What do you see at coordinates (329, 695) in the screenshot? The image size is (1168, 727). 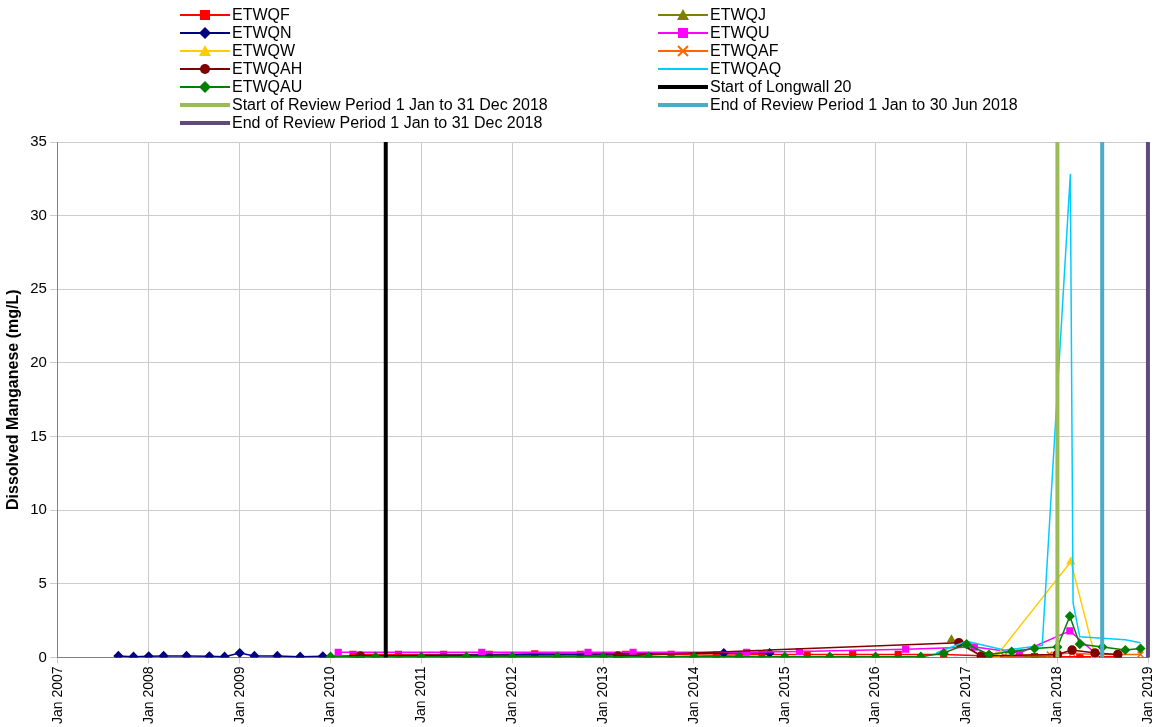 I see `x-tick-label: Jan 2010` at bounding box center [329, 695].